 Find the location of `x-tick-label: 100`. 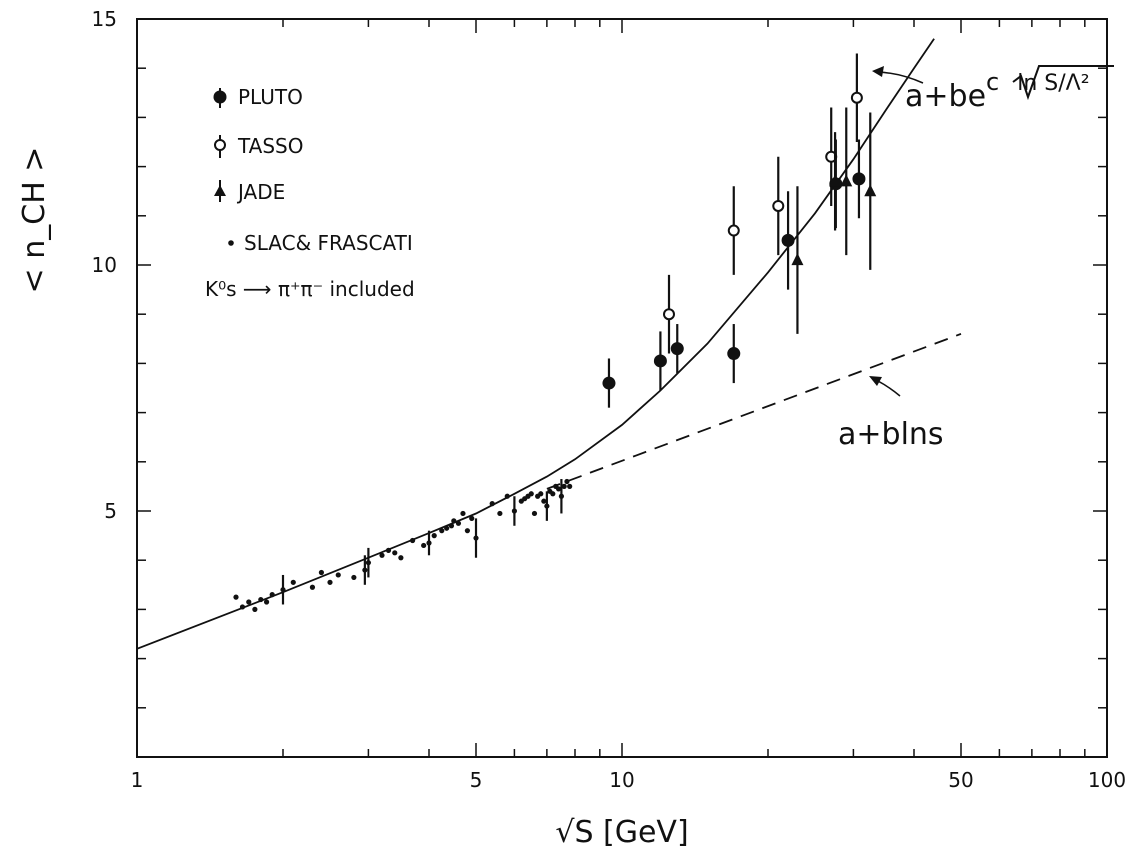

x-tick-label: 100 is located at coordinates (1107, 780).